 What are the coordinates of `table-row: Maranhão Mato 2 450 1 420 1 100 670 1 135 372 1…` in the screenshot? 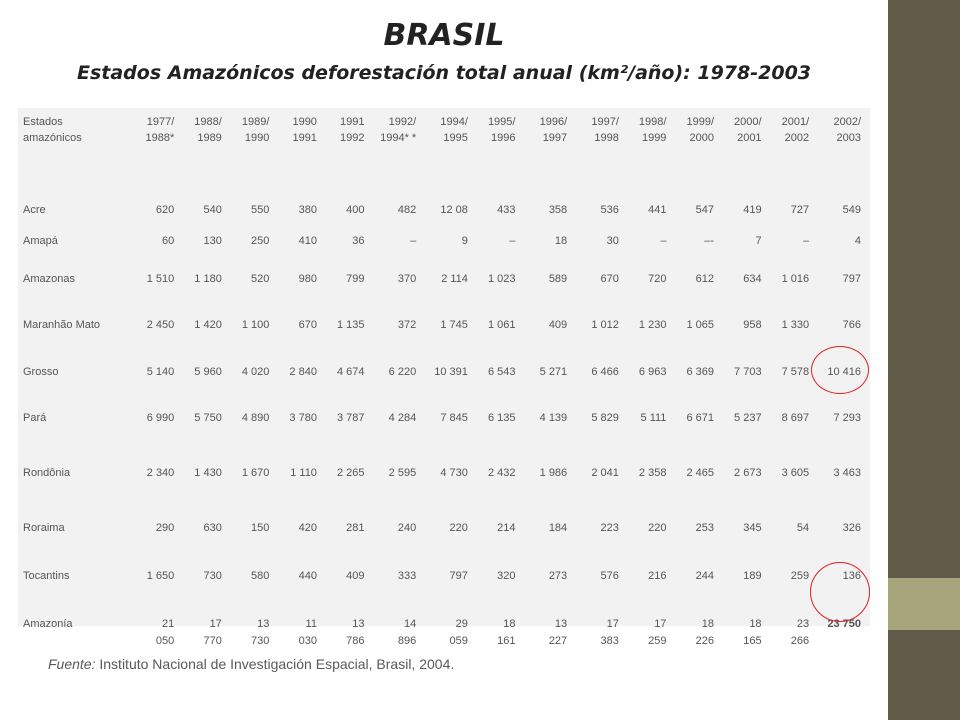 It's located at (441, 332).